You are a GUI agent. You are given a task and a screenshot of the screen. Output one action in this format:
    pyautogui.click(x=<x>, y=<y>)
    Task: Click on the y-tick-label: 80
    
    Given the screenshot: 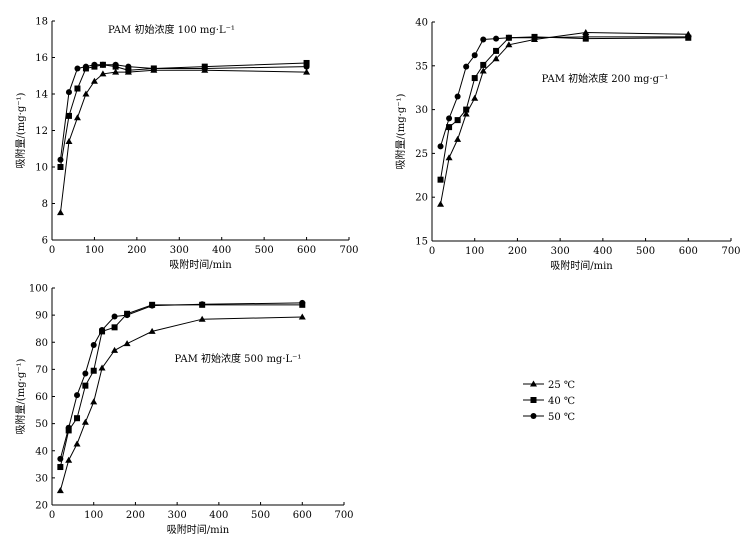 What is the action you would take?
    pyautogui.click(x=41, y=343)
    